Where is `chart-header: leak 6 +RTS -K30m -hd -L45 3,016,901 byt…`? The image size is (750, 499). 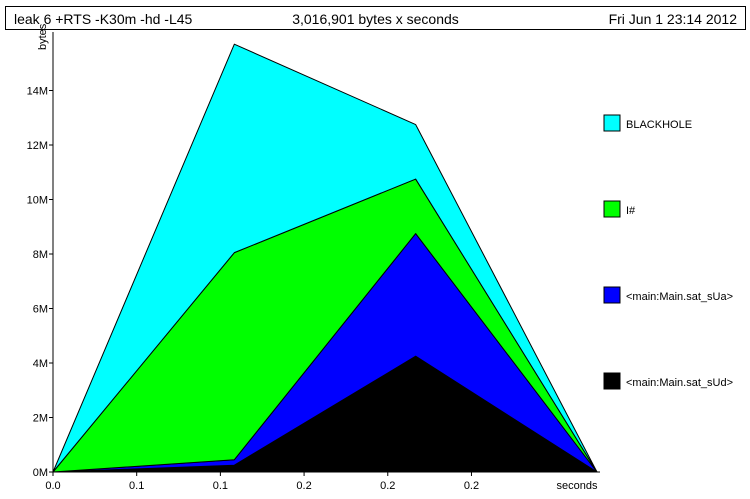
chart-header: leak 6 +RTS -K30m -hd -L45 3,016,901 byt… is located at coordinates (375, 18).